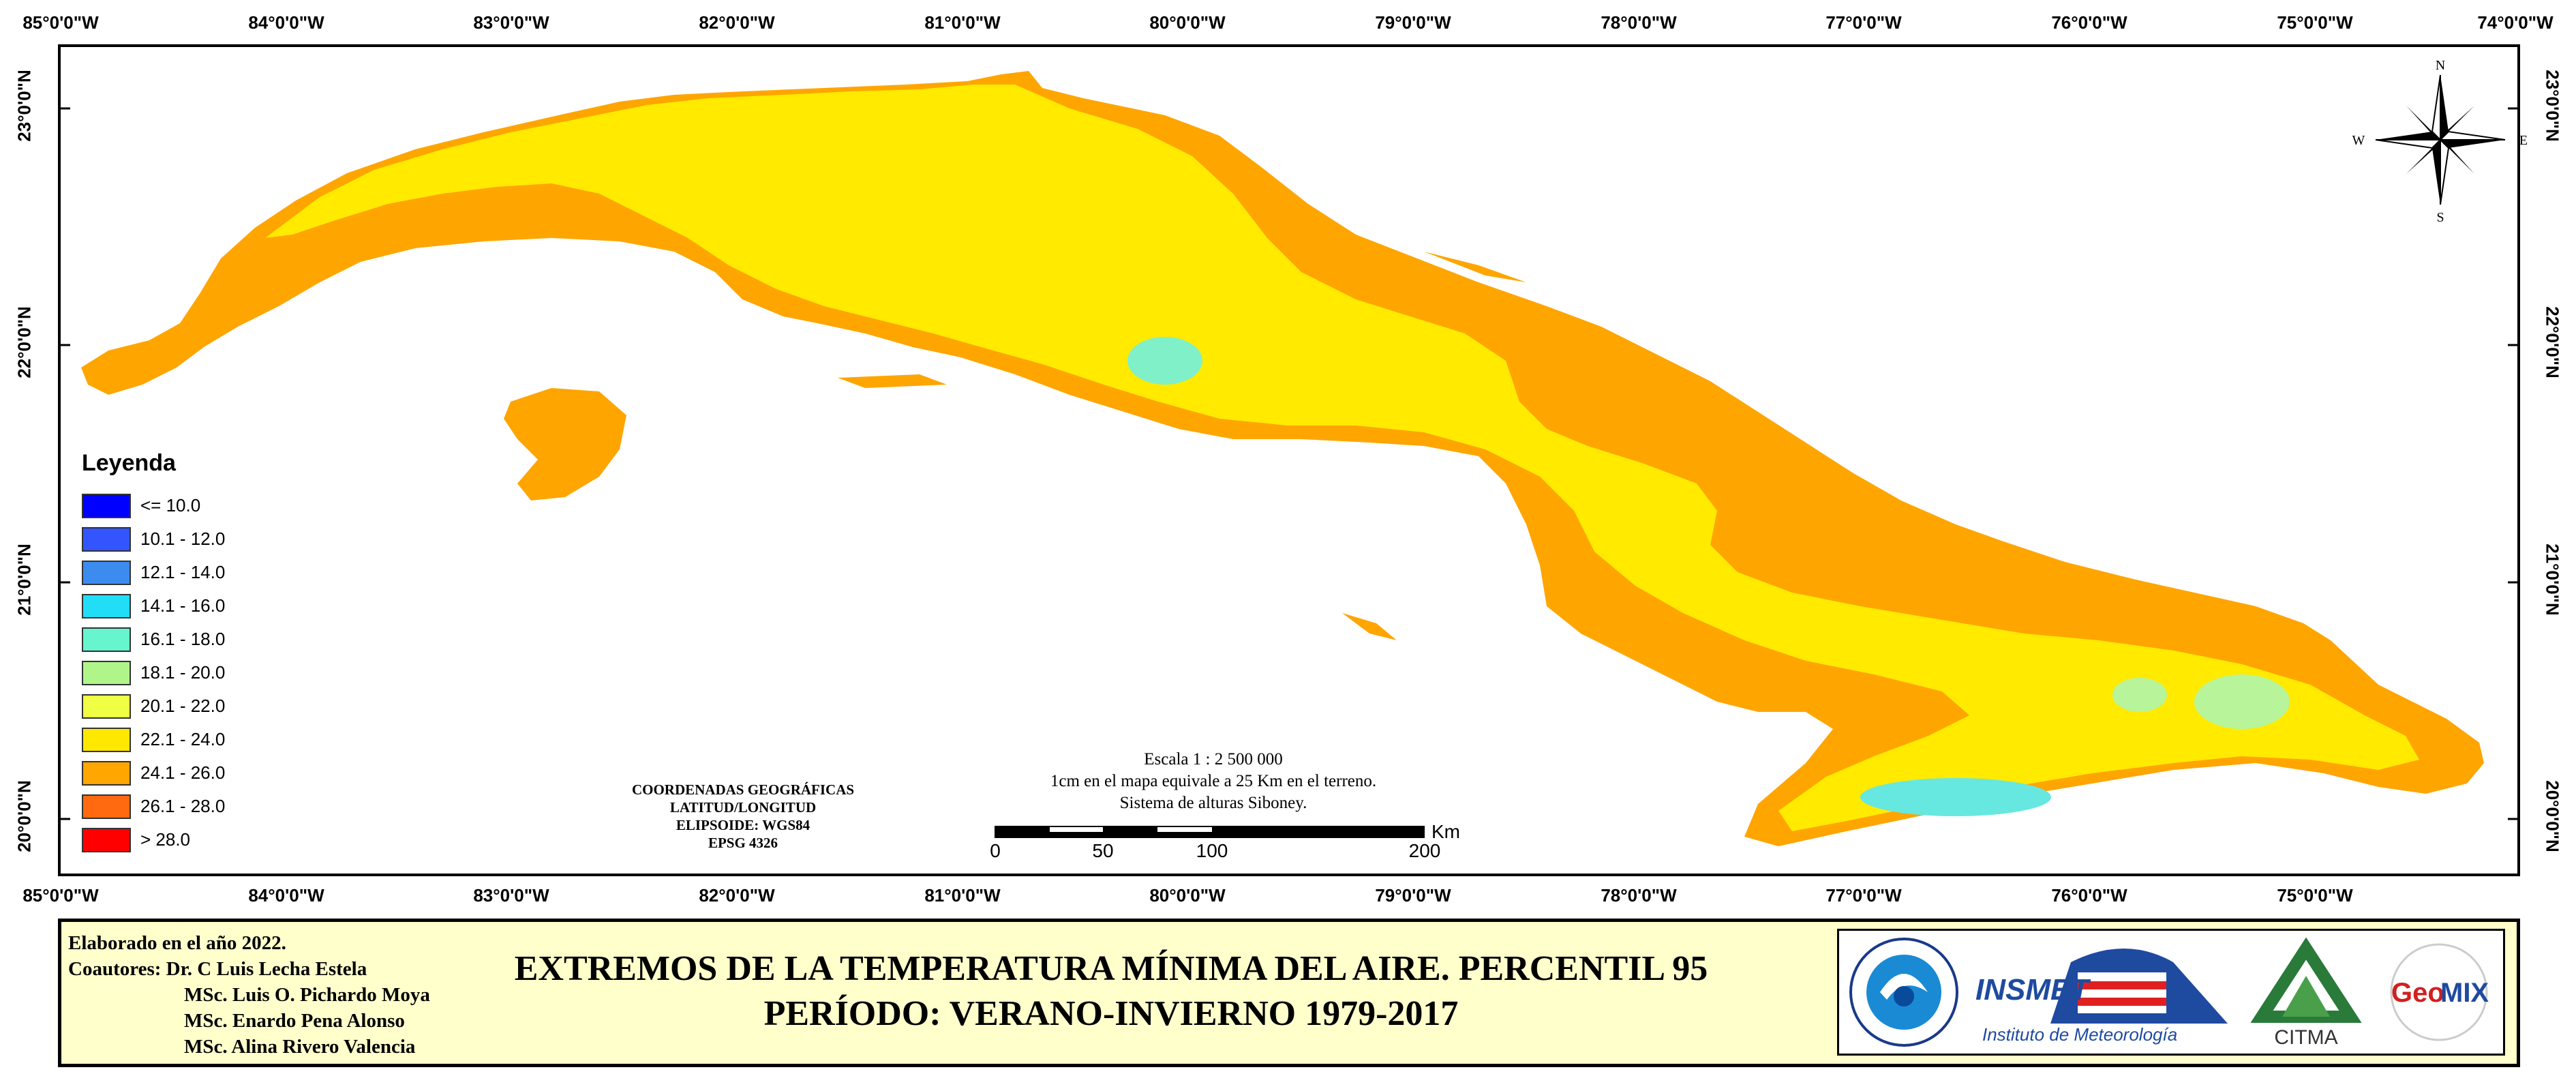 This screenshot has width=2576, height=1074. What do you see at coordinates (2440, 141) in the screenshot?
I see `compass-rose-icon: N S E W` at bounding box center [2440, 141].